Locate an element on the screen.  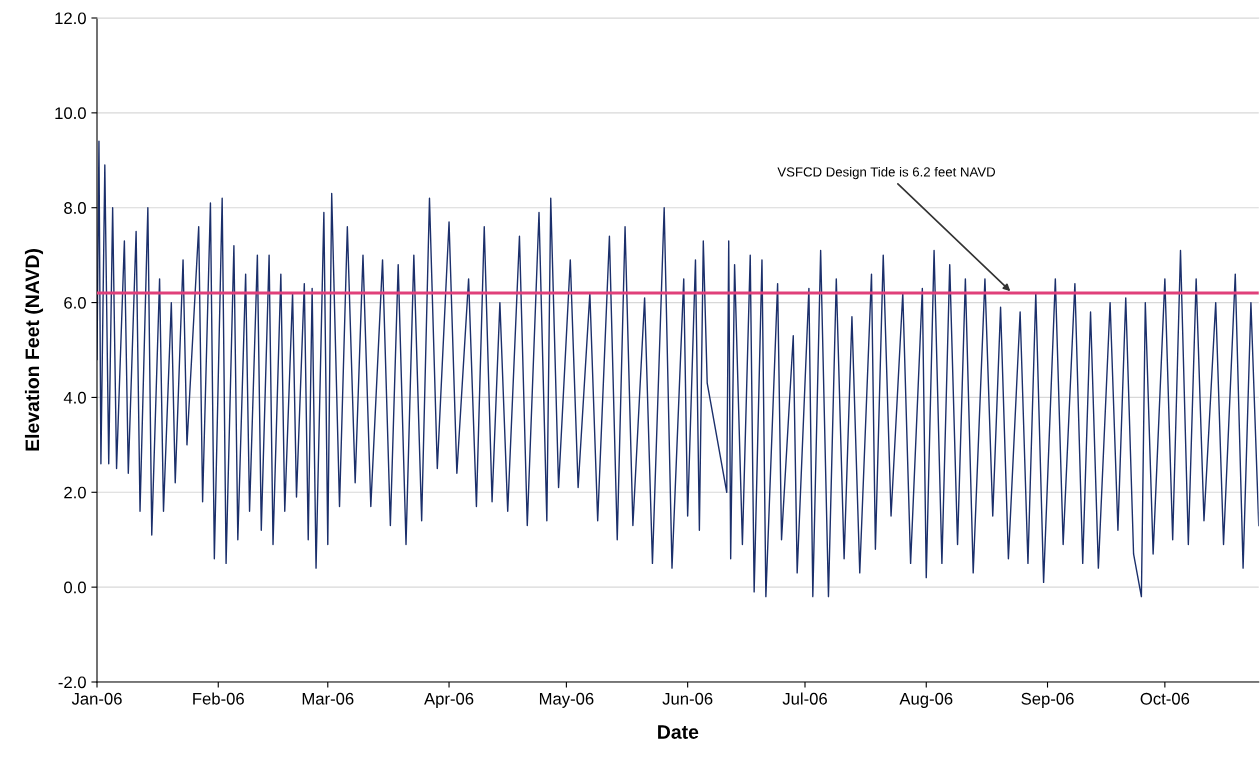
x-tick-label: Aug-06 is located at coordinates (926, 700).